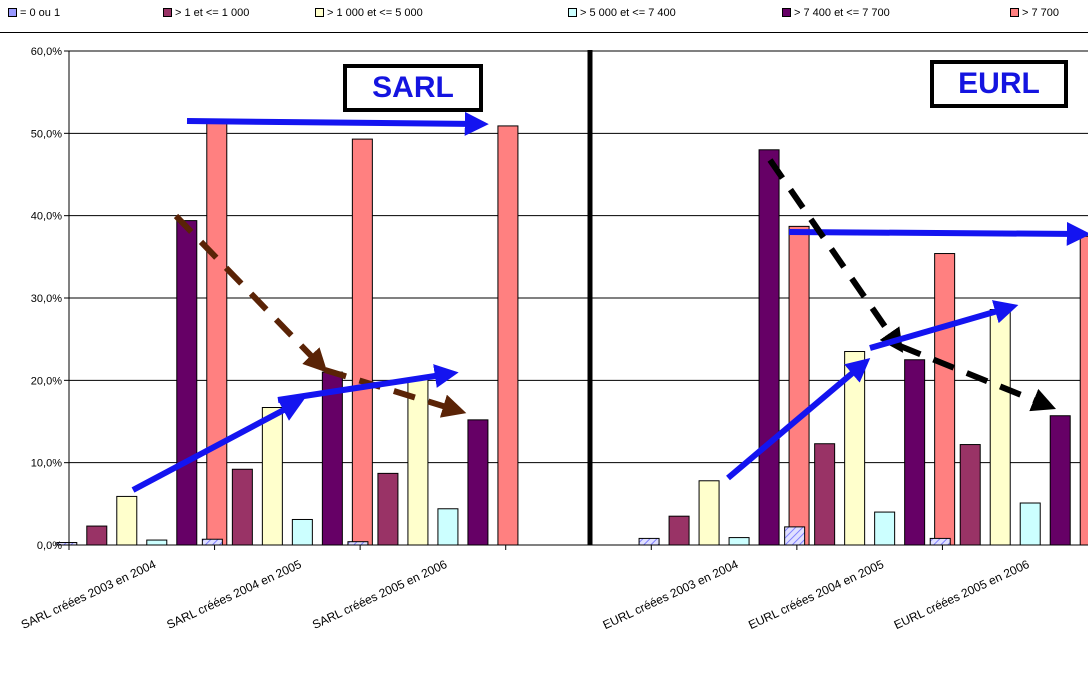 The width and height of the screenshot is (1088, 683). What do you see at coordinates (999, 84) in the screenshot?
I see `eurl-box-label: EURL` at bounding box center [999, 84].